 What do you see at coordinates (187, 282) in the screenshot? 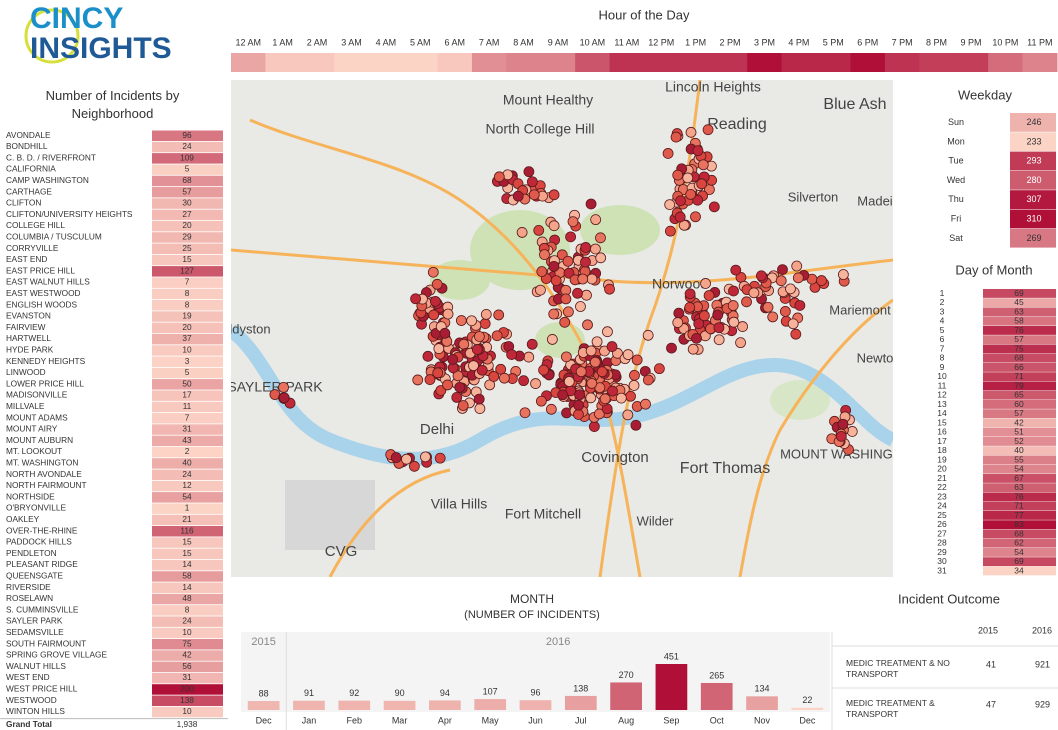
I see `neighborhood-value: 7` at bounding box center [187, 282].